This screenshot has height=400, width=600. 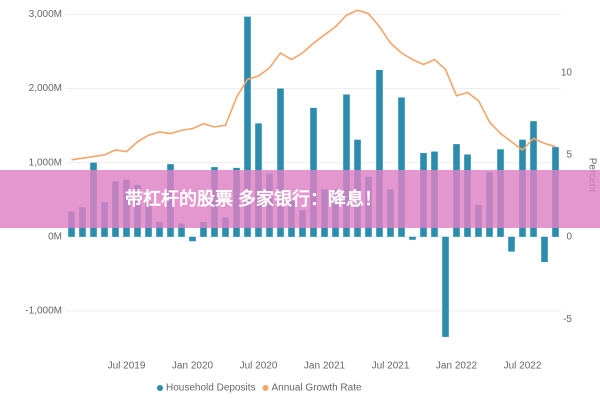 What do you see at coordinates (569, 237) in the screenshot?
I see `y2-tick-label: 0` at bounding box center [569, 237].